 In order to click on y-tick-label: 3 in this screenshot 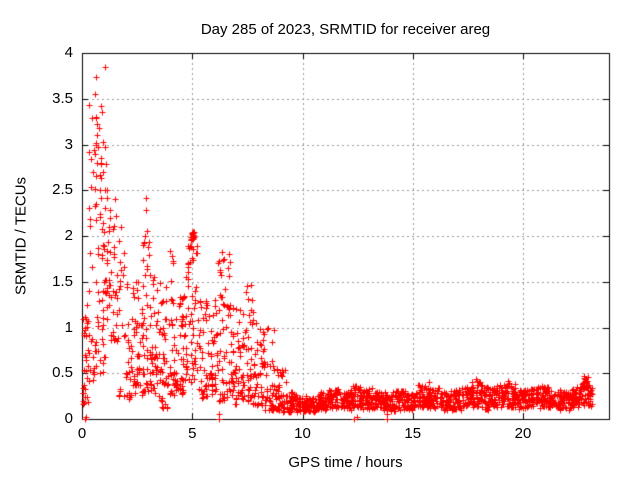, I will do `click(68, 144)`.